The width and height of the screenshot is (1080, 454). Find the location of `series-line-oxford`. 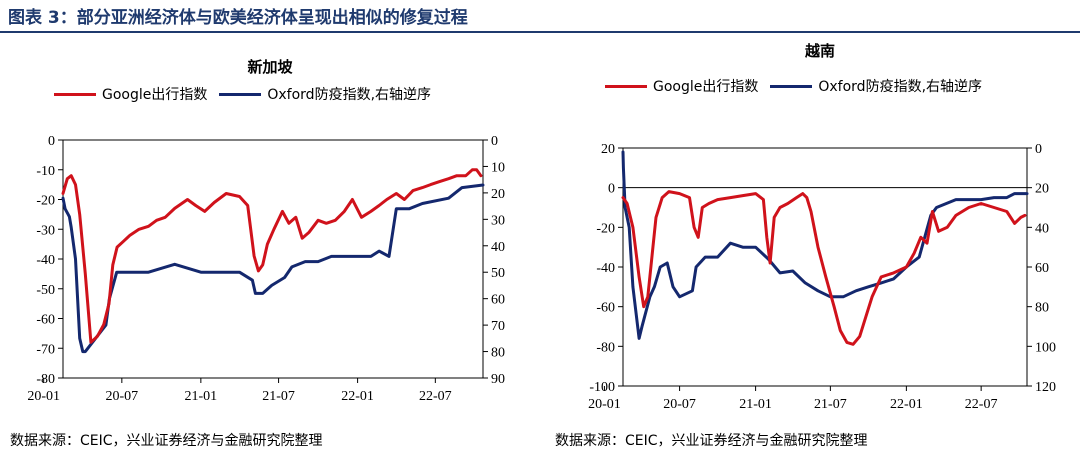

series-line-oxford is located at coordinates (273, 268).